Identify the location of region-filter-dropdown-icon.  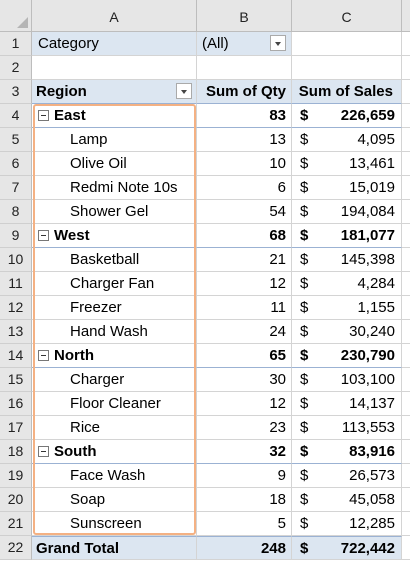
(184, 91).